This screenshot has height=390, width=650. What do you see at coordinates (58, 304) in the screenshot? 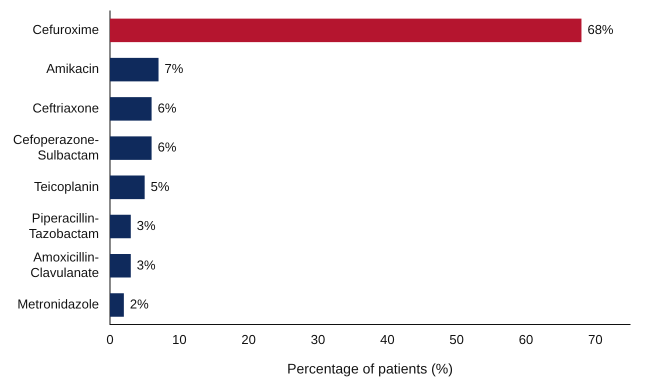
I see `y-tick-label: Metronidazole` at bounding box center [58, 304].